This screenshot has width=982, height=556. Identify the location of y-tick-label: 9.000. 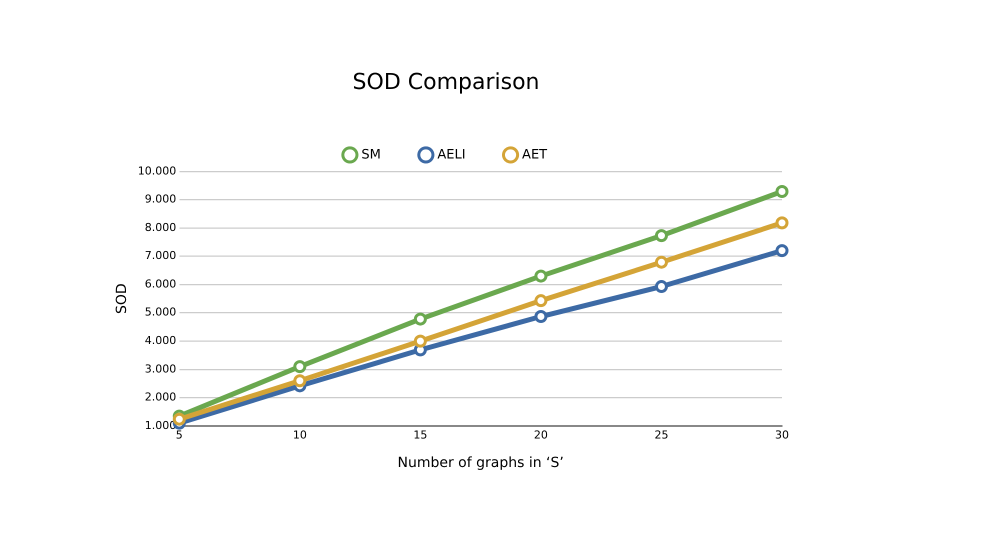
(160, 199).